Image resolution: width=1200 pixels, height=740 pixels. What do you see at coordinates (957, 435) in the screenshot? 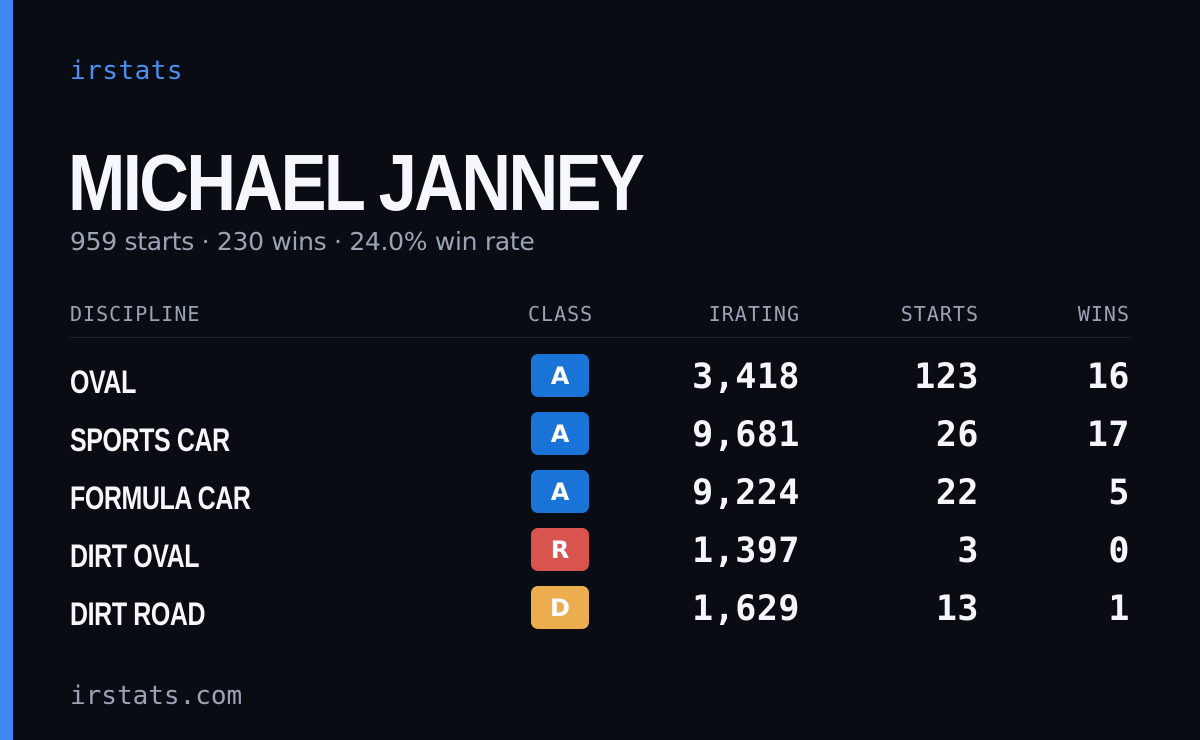
I see `starts-value: 26` at bounding box center [957, 435].